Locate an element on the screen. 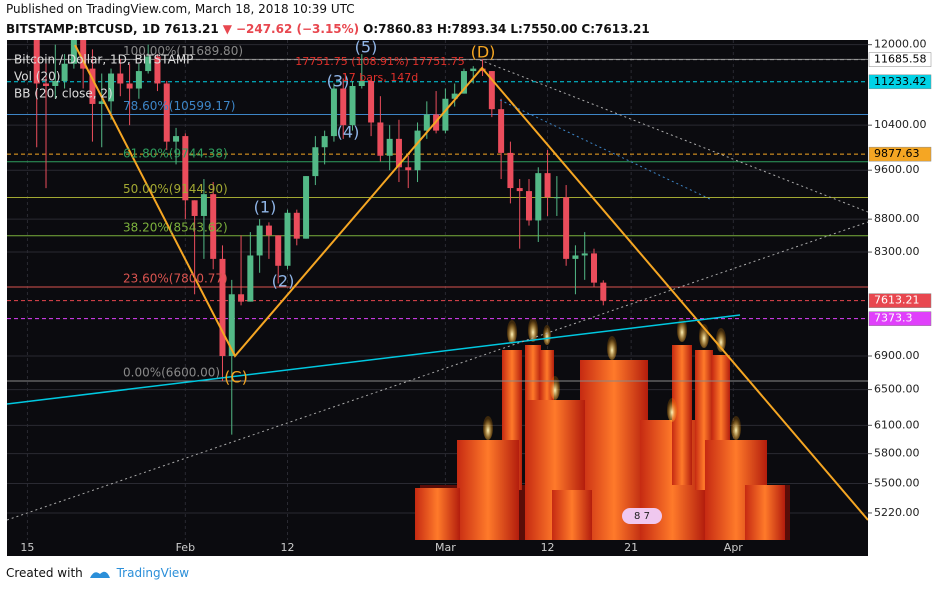  y-tick-label: 10400.00 is located at coordinates (900, 124).